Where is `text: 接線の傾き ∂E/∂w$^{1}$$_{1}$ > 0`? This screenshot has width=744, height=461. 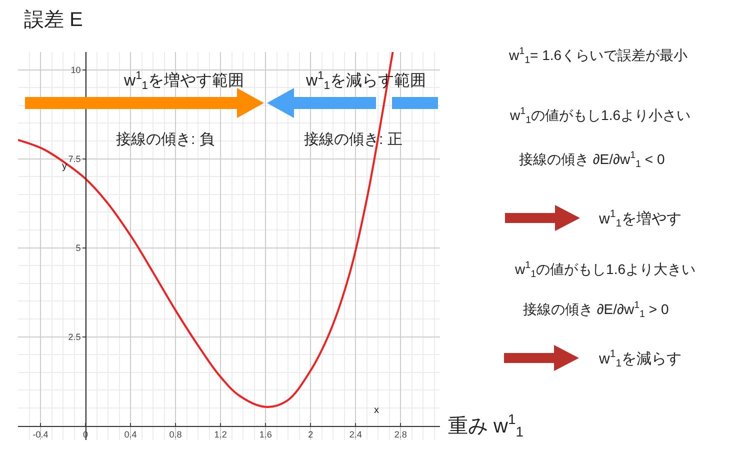
text: 接線の傾き ∂E/∂w$^{1}$$_{1}$ > 0 is located at coordinates (596, 310).